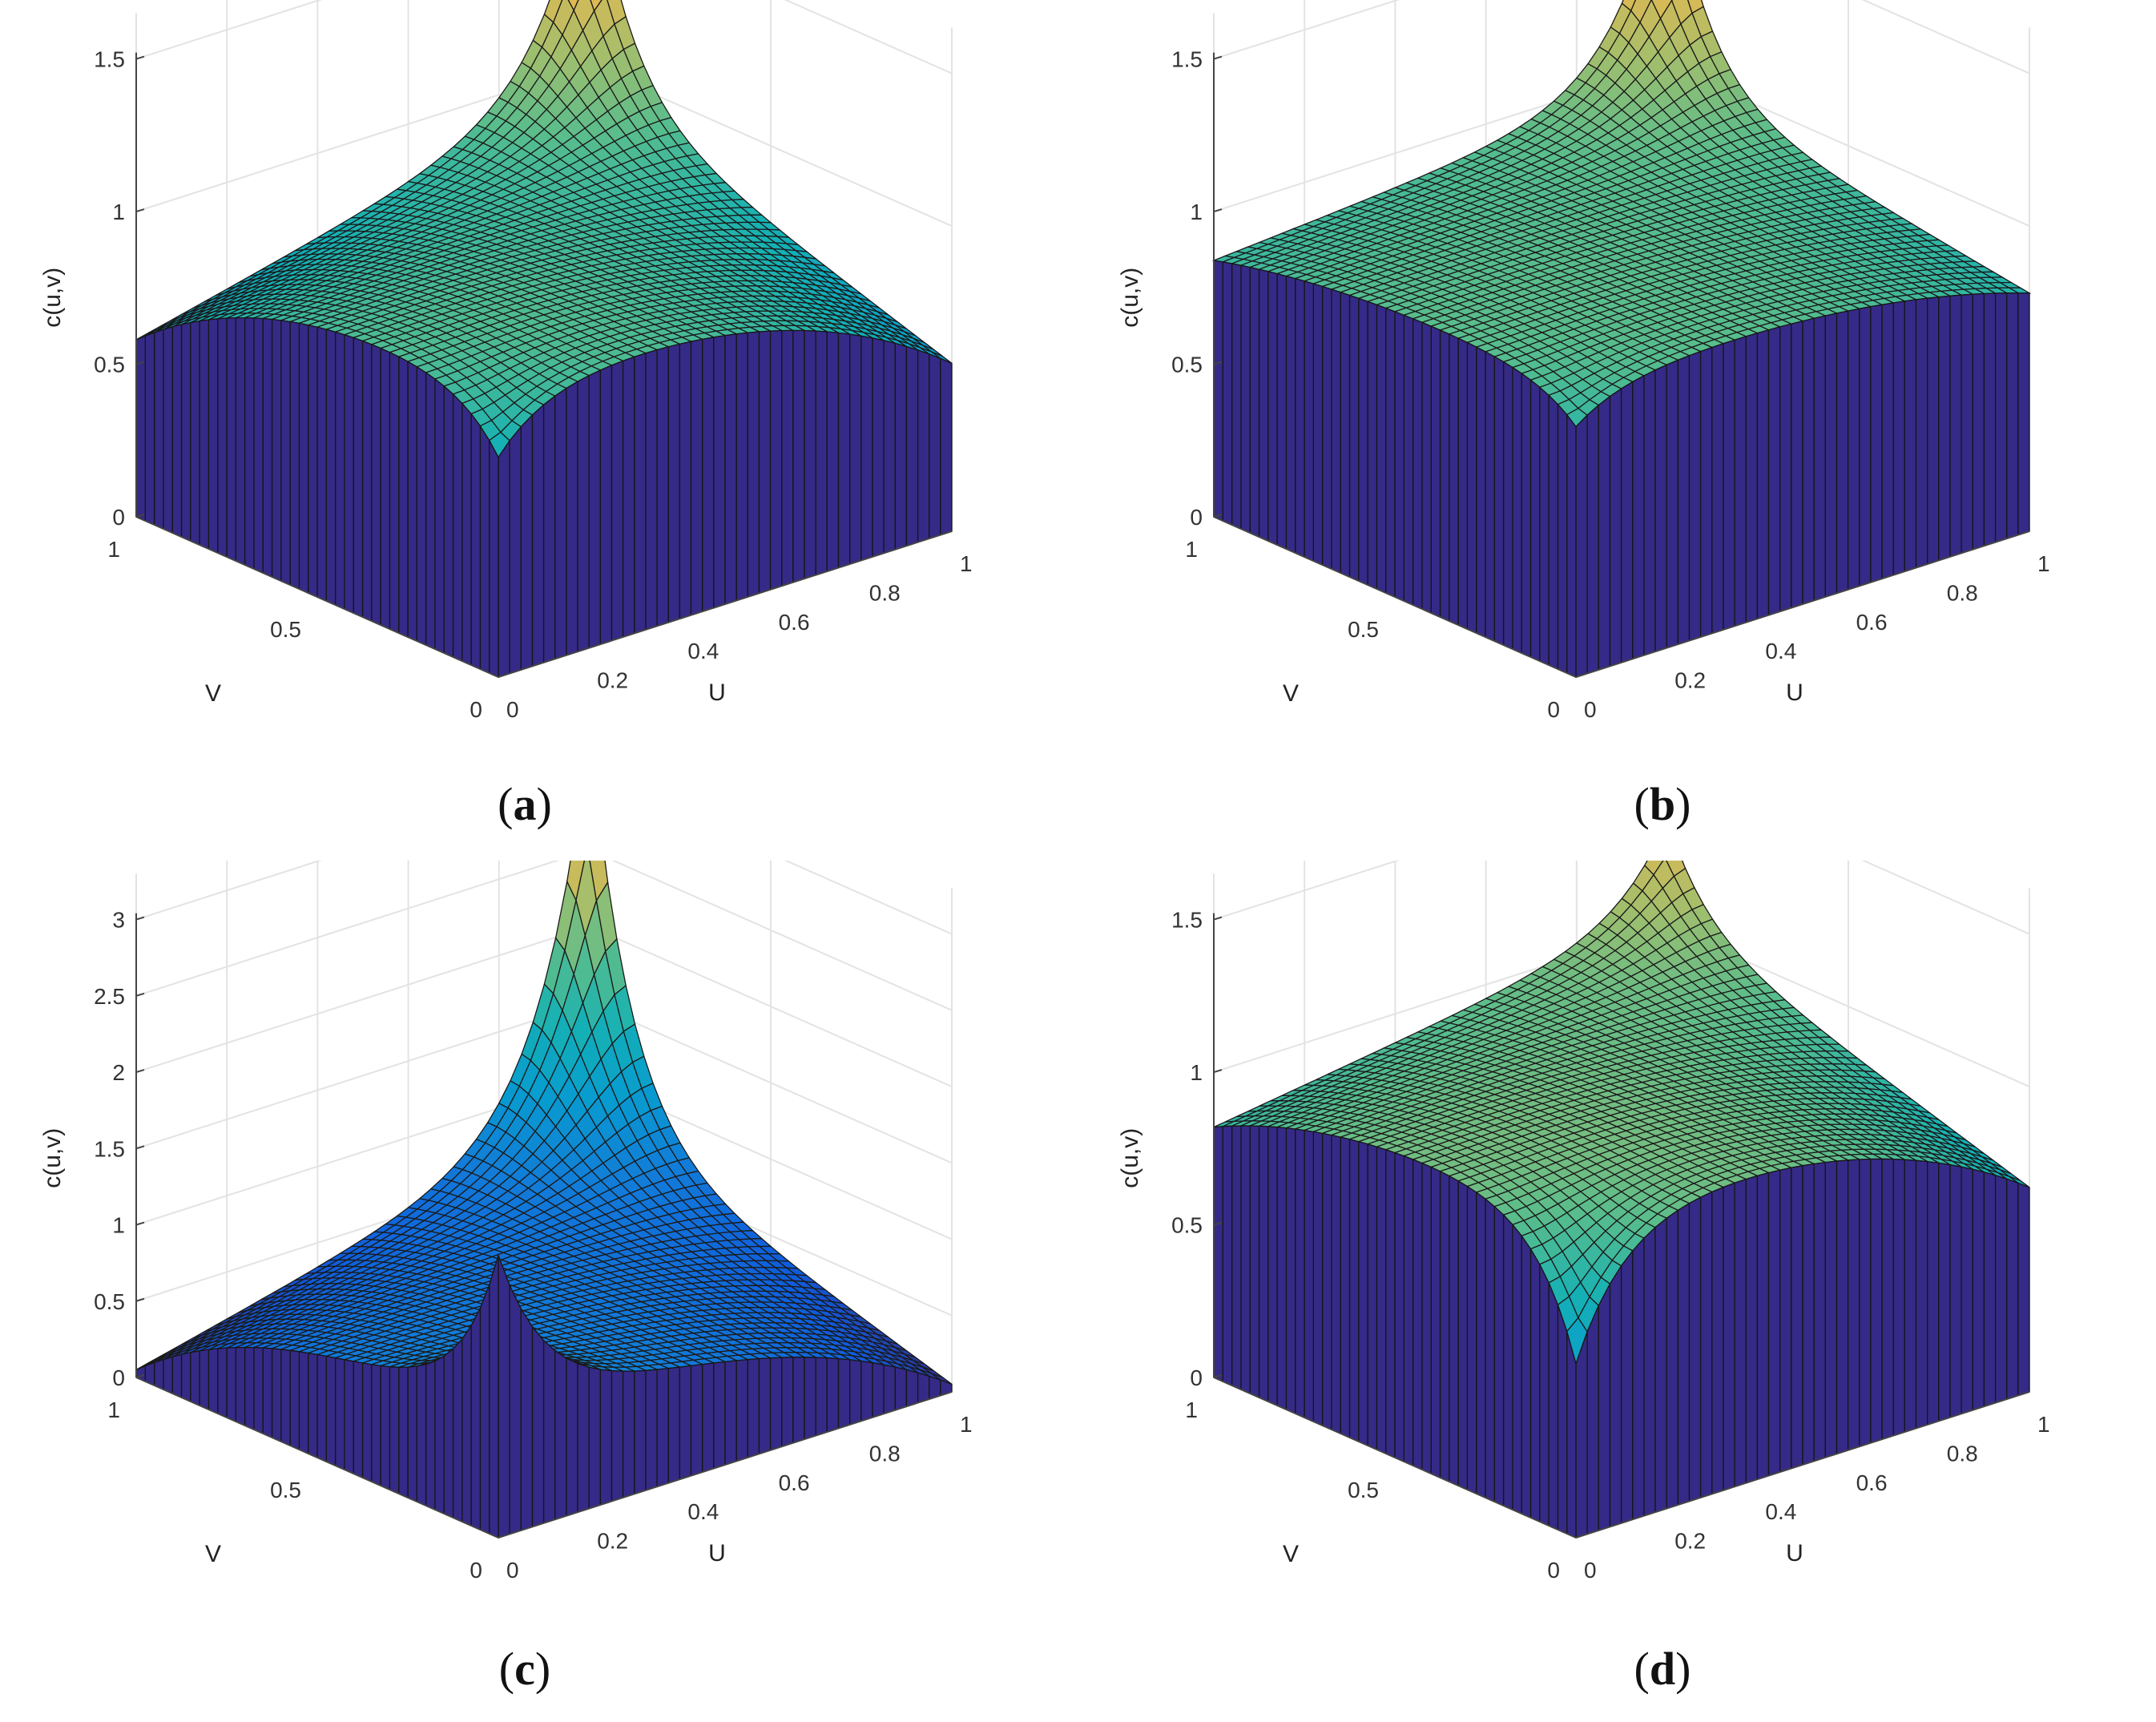 This screenshot has height=1722, width=2156. Describe the element at coordinates (1662, 804) in the screenshot. I see `caption-b: (b)` at that location.